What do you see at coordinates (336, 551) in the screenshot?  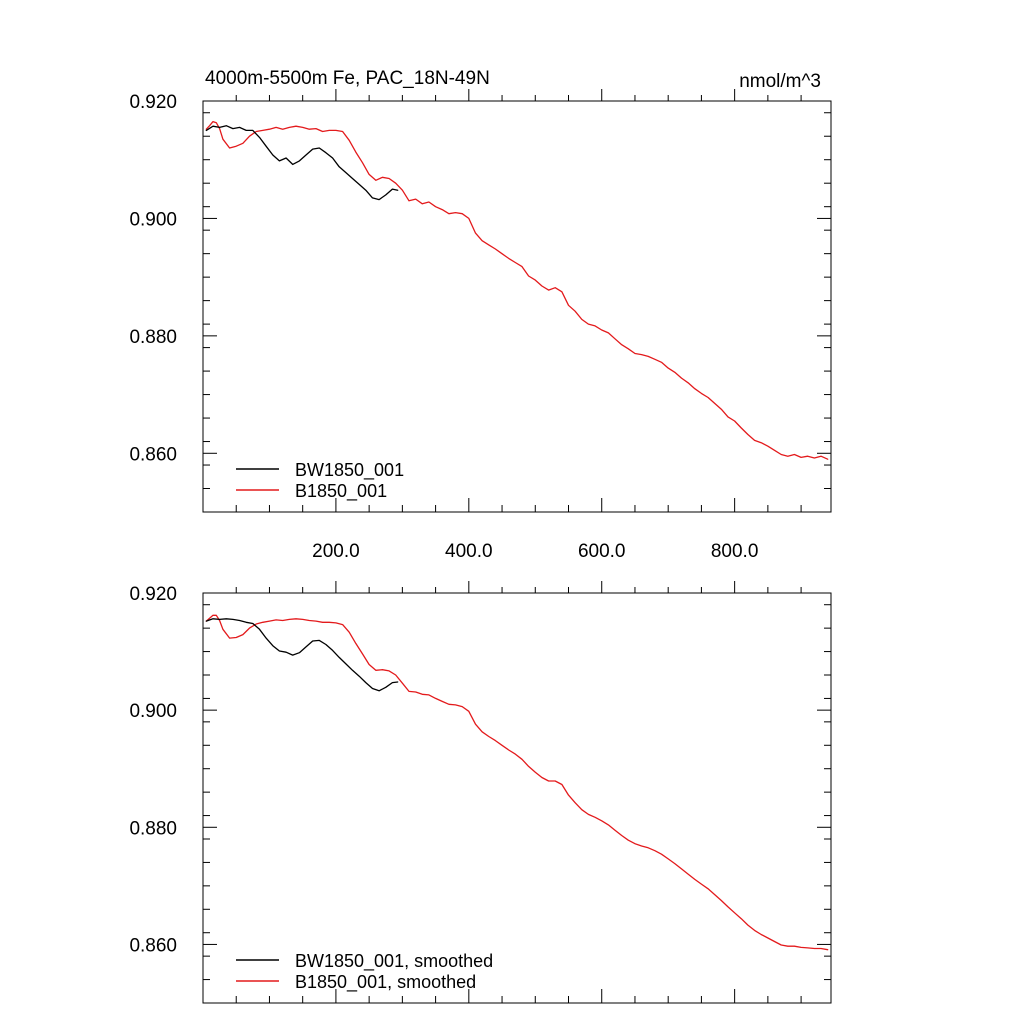 I see `x-tick-label: 200.0` at bounding box center [336, 551].